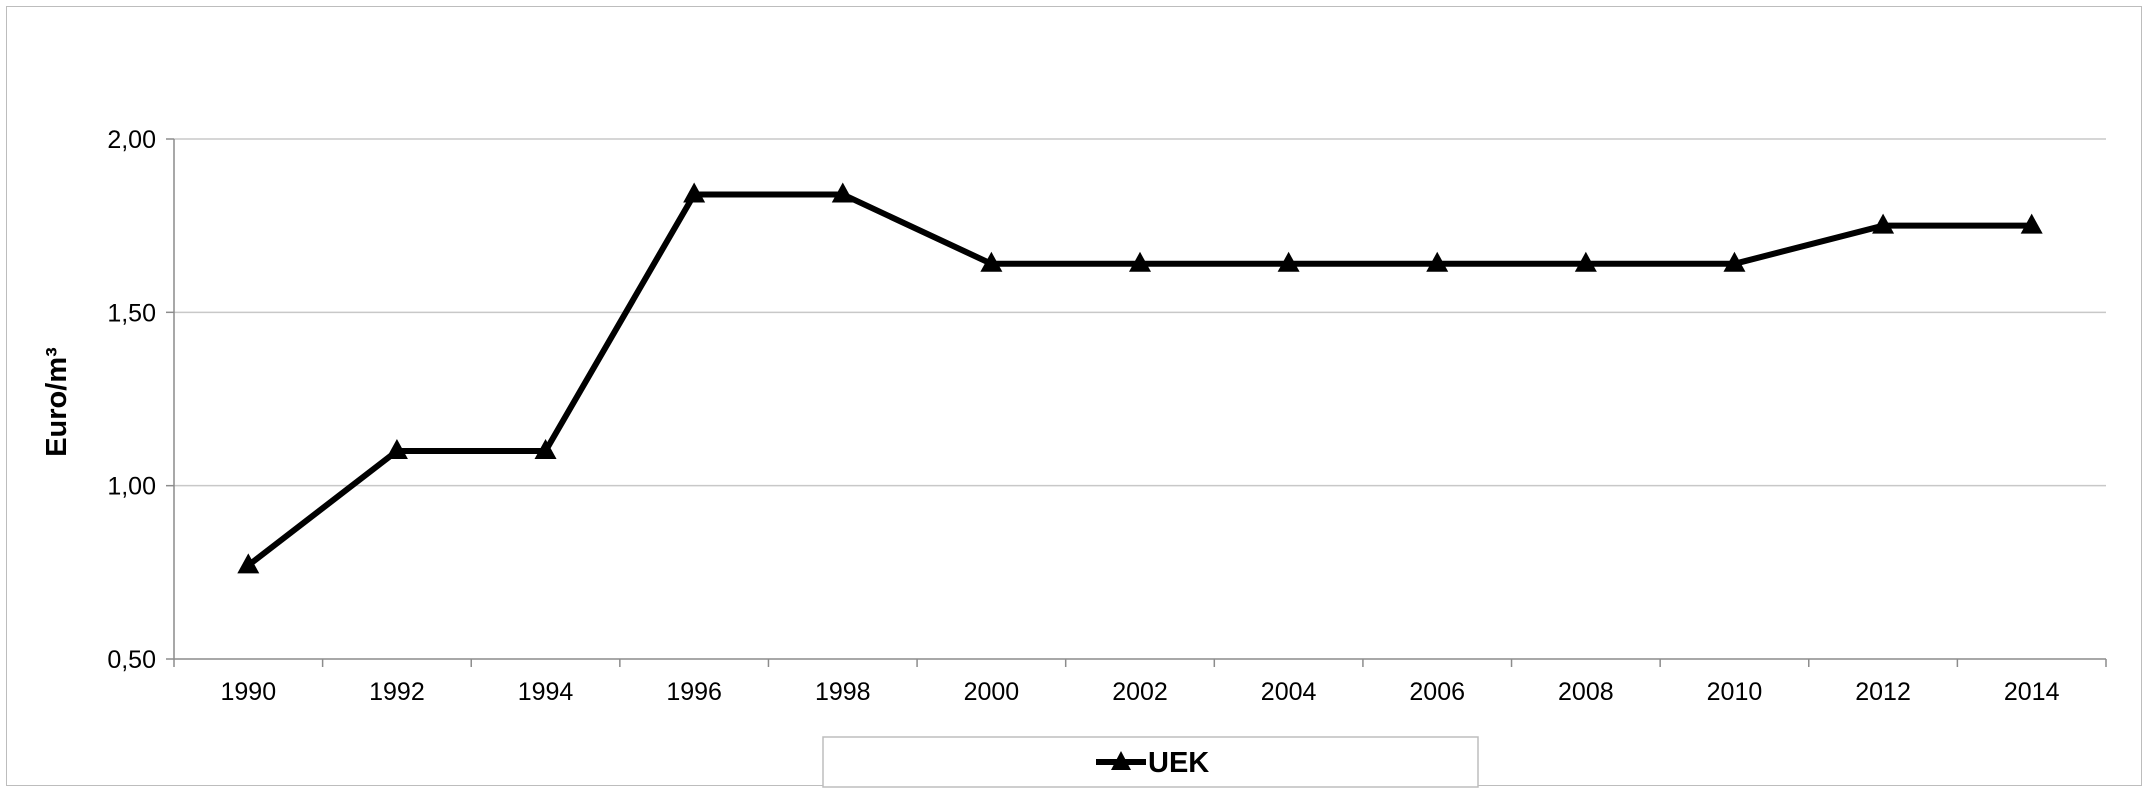 This screenshot has height=793, width=2150. What do you see at coordinates (2032, 692) in the screenshot?
I see `x-tick-label: 2014` at bounding box center [2032, 692].